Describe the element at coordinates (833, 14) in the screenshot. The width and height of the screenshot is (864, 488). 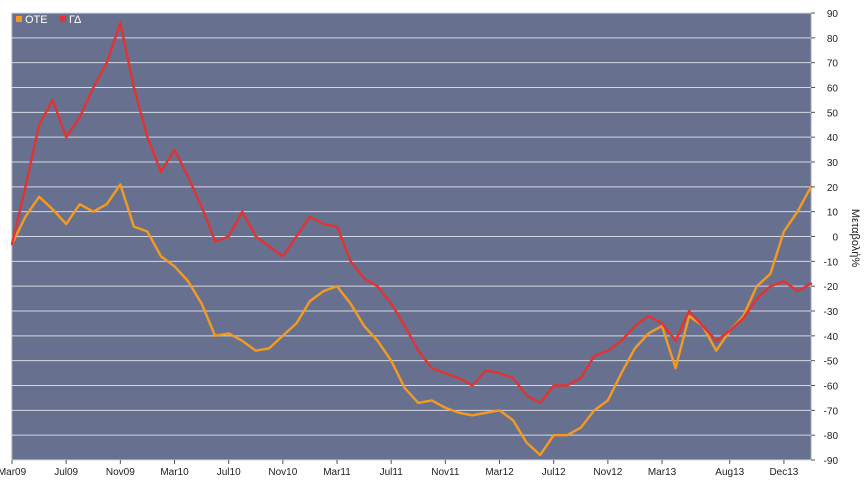
I see `y-tick-label: 90` at that location.